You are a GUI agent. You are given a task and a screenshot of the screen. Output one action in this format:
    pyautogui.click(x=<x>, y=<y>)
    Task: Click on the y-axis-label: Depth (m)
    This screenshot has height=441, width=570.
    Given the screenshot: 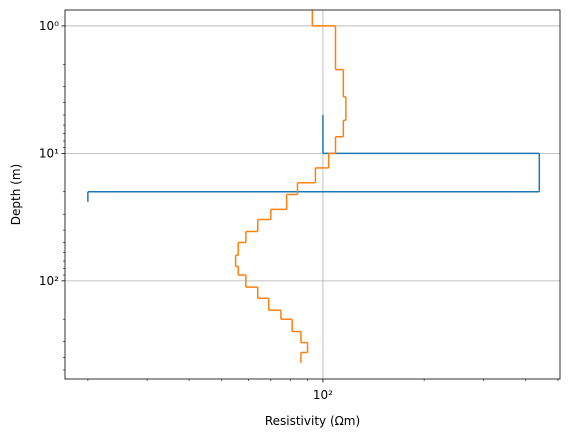 What is the action you would take?
    pyautogui.click(x=16, y=194)
    